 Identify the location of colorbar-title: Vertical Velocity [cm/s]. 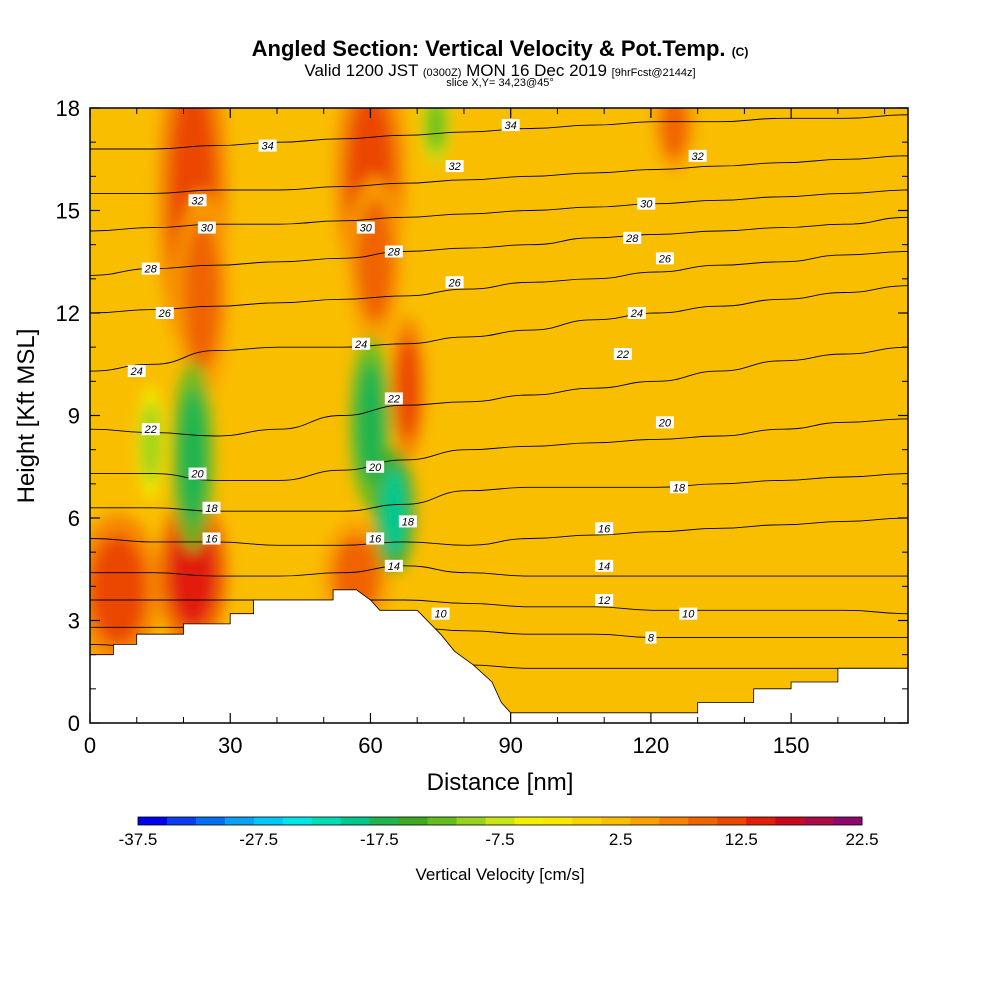
(499, 874).